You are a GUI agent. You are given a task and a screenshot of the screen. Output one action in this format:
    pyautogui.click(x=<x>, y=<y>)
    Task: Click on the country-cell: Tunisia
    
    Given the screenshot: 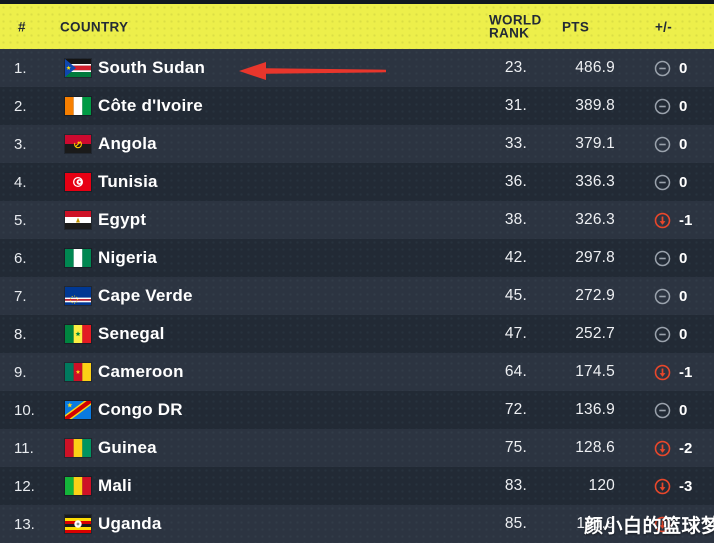 What is the action you would take?
    pyautogui.click(x=253, y=182)
    